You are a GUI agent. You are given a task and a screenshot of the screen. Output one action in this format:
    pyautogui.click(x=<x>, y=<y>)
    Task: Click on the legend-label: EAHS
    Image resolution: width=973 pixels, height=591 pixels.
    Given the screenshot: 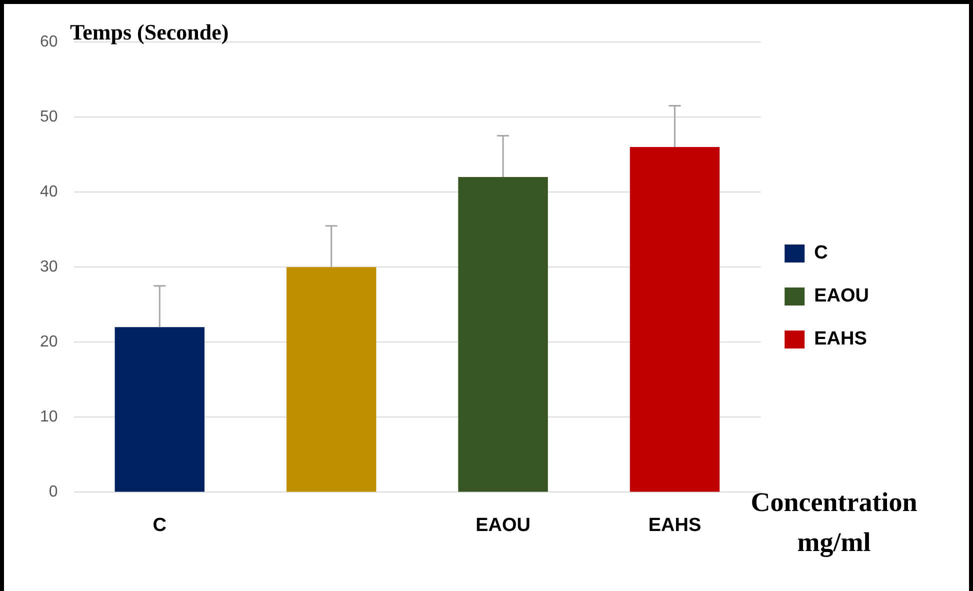 What is the action you would take?
    pyautogui.click(x=840, y=339)
    